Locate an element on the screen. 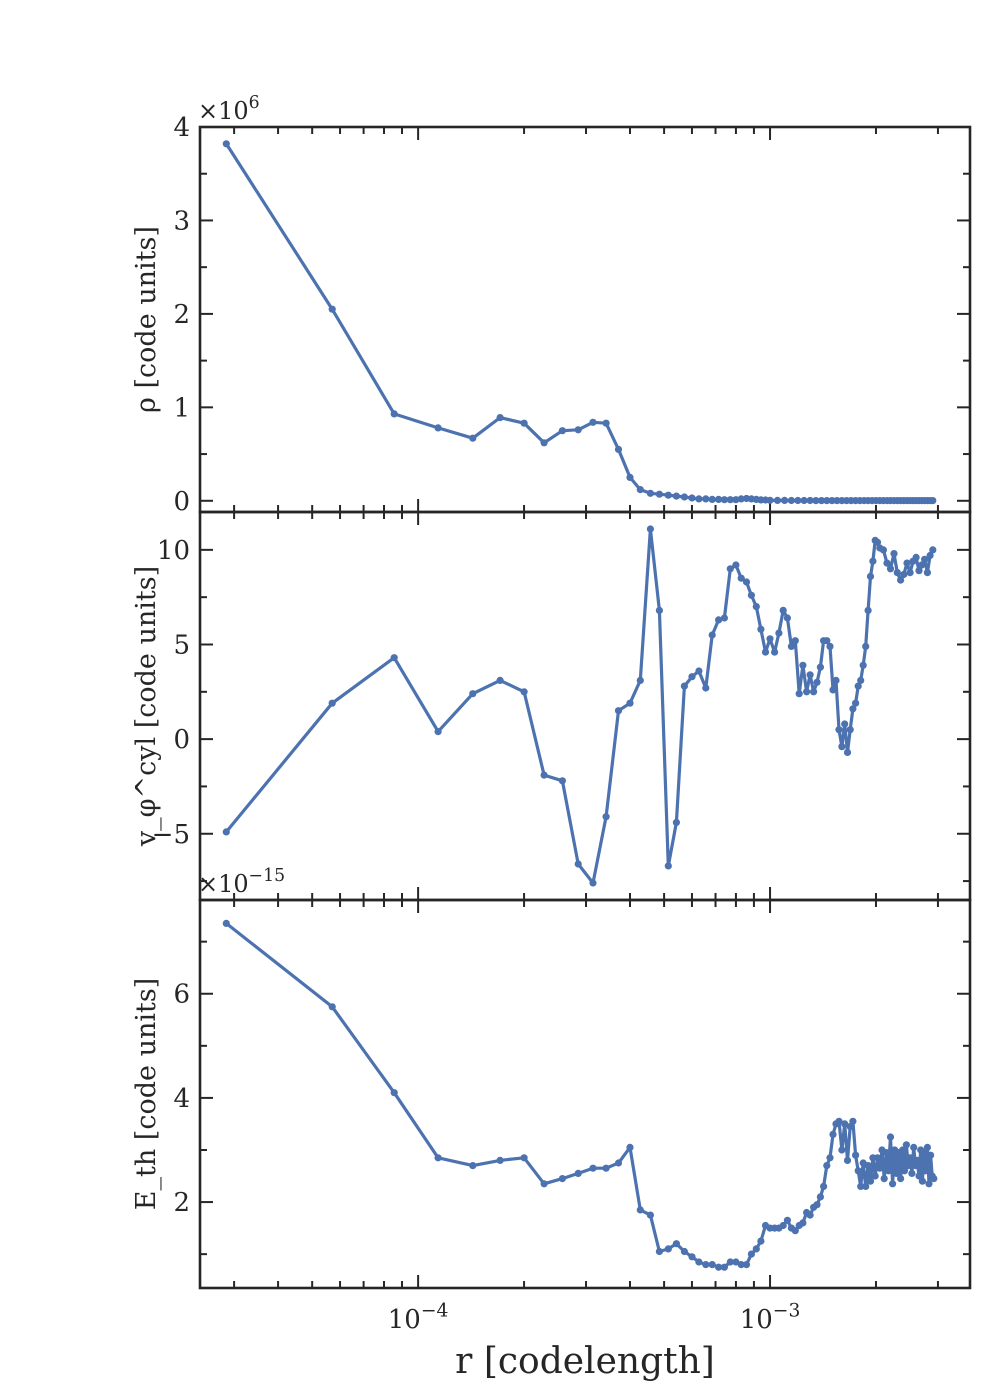 This screenshot has height=1400, width=1000. y-tick-label: −5 is located at coordinates (171, 835).